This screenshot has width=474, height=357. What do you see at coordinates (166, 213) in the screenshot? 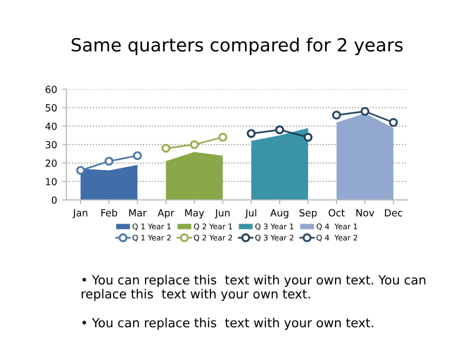
I see `x-tick-label: Apr` at bounding box center [166, 213].